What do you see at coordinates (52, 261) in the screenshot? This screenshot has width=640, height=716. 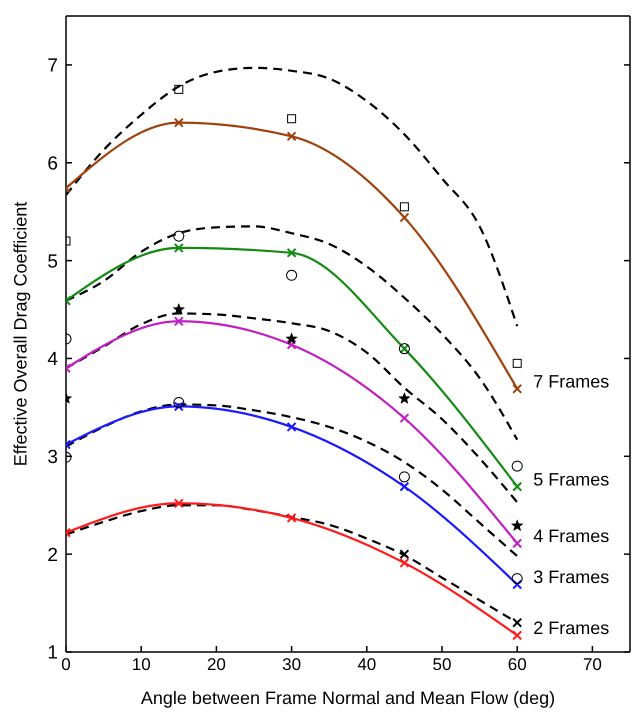 I see `y-tick-label: 5` at bounding box center [52, 261].